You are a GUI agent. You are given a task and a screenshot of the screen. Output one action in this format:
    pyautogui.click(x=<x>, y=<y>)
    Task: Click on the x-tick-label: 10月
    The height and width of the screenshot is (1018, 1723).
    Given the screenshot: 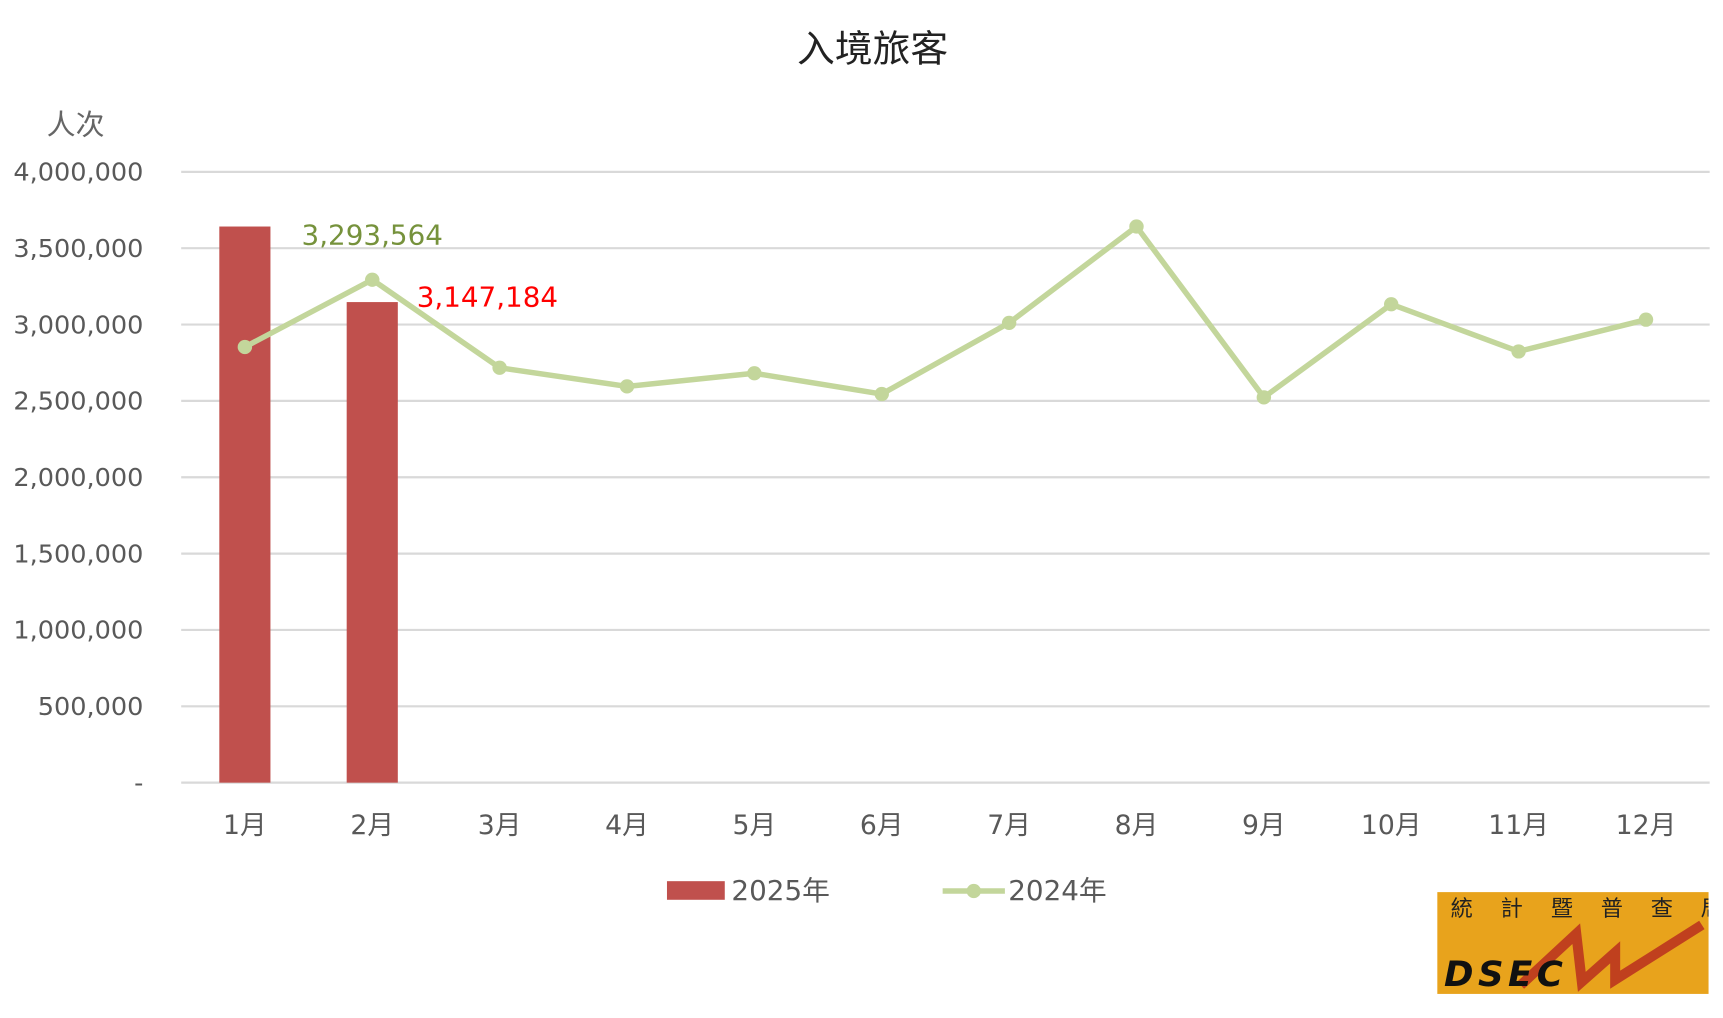 What is the action you would take?
    pyautogui.click(x=1391, y=825)
    